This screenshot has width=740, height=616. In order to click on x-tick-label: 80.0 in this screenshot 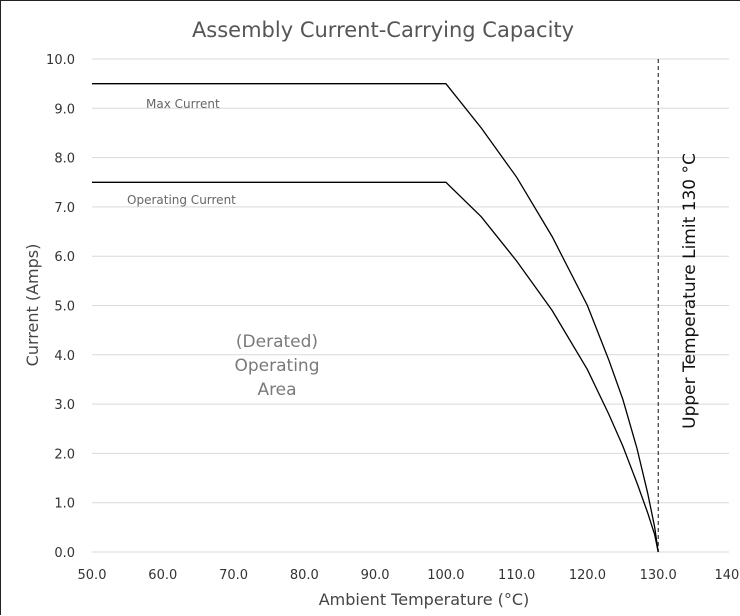, I will do `click(304, 575)`.